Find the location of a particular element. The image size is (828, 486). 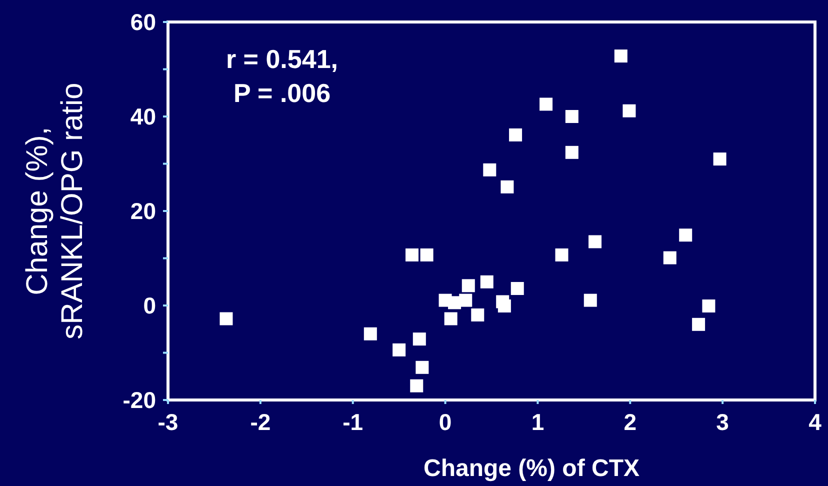

y-axis-title: Change (%), sRANKL/OPG ratio is located at coordinates (55, 211).